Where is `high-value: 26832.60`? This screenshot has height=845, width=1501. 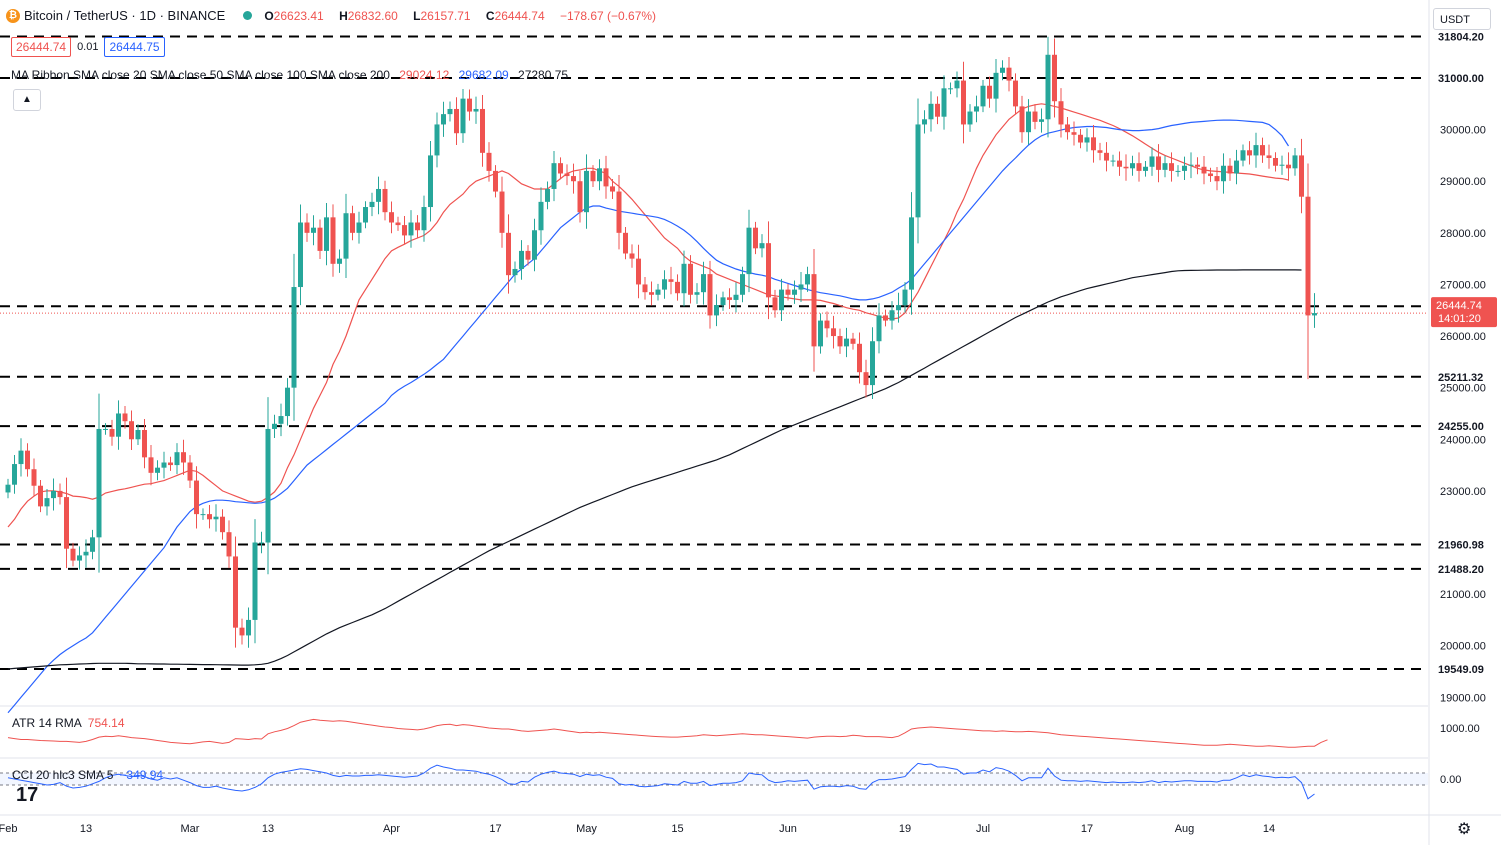 high-value: 26832.60 is located at coordinates (372, 15).